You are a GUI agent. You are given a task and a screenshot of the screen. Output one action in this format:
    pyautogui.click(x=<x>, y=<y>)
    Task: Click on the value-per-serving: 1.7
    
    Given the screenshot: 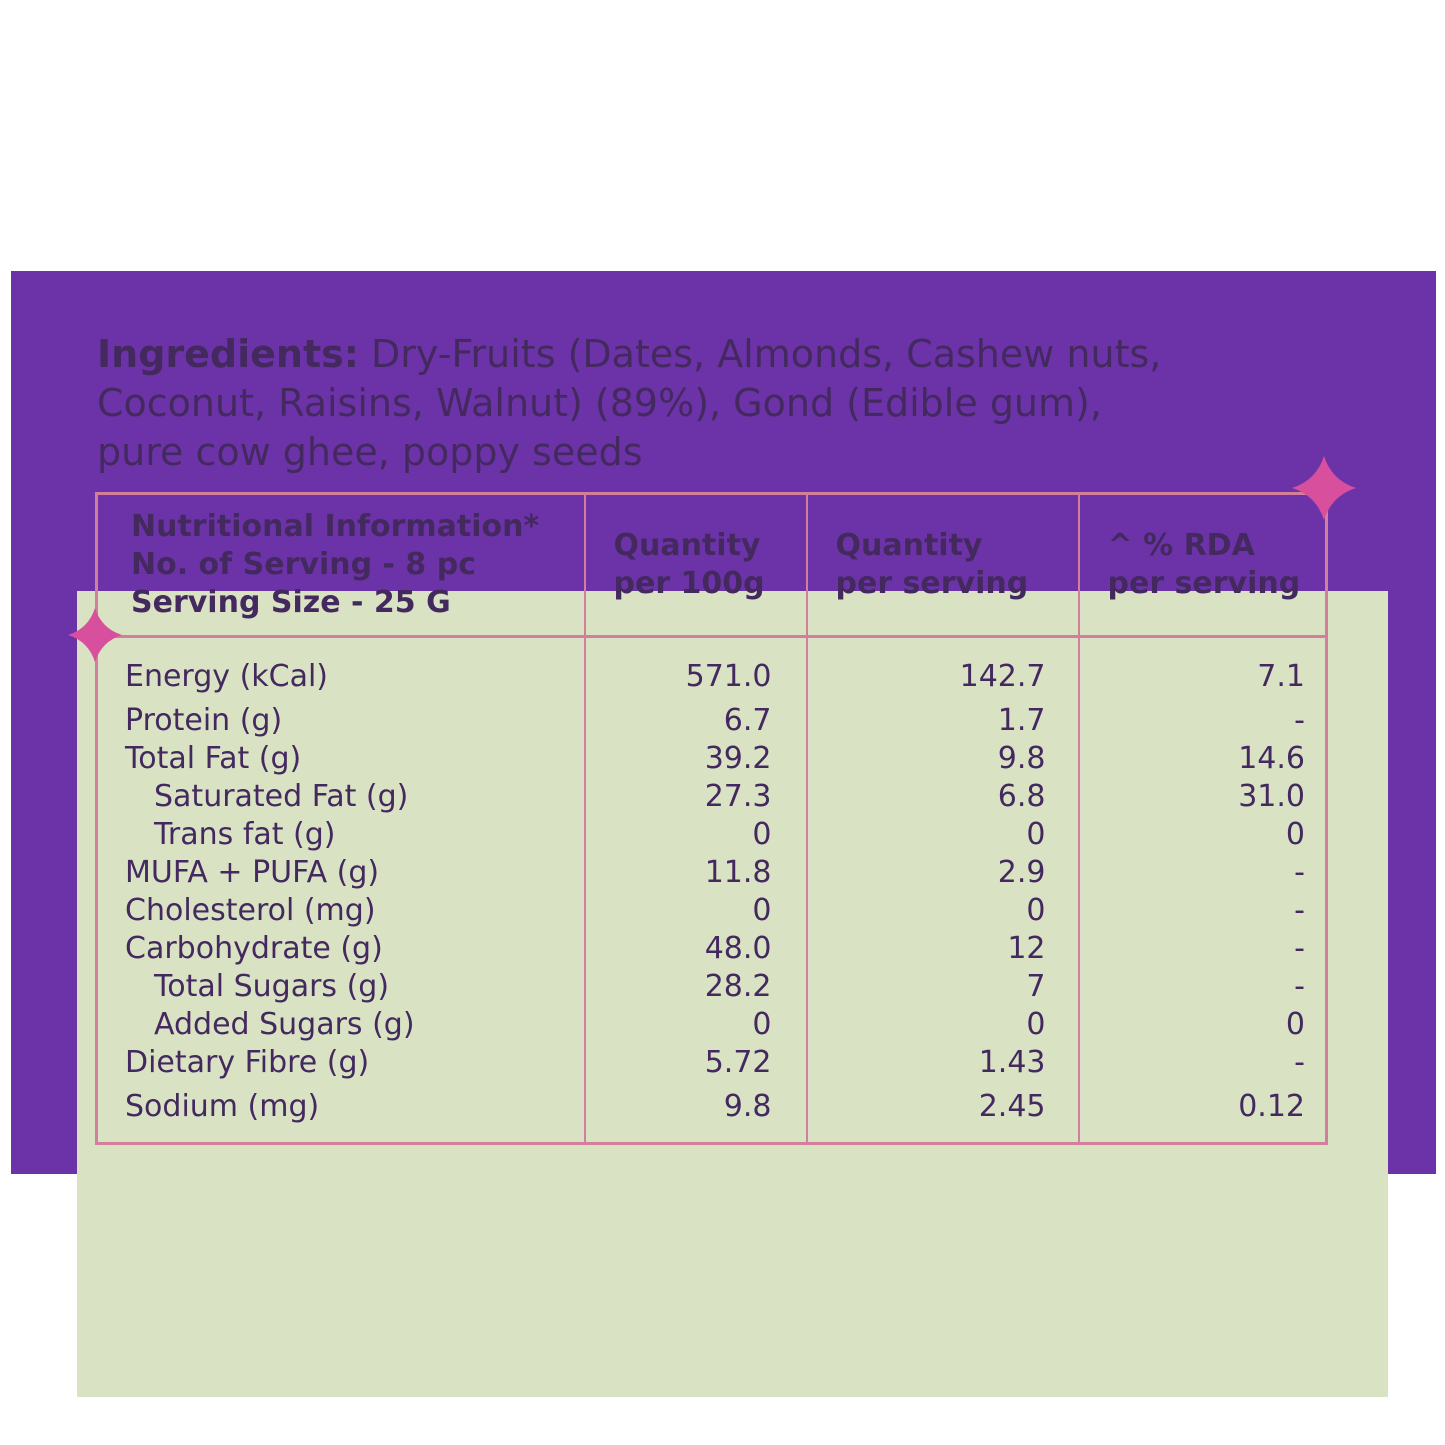 What is the action you would take?
    pyautogui.click(x=943, y=721)
    